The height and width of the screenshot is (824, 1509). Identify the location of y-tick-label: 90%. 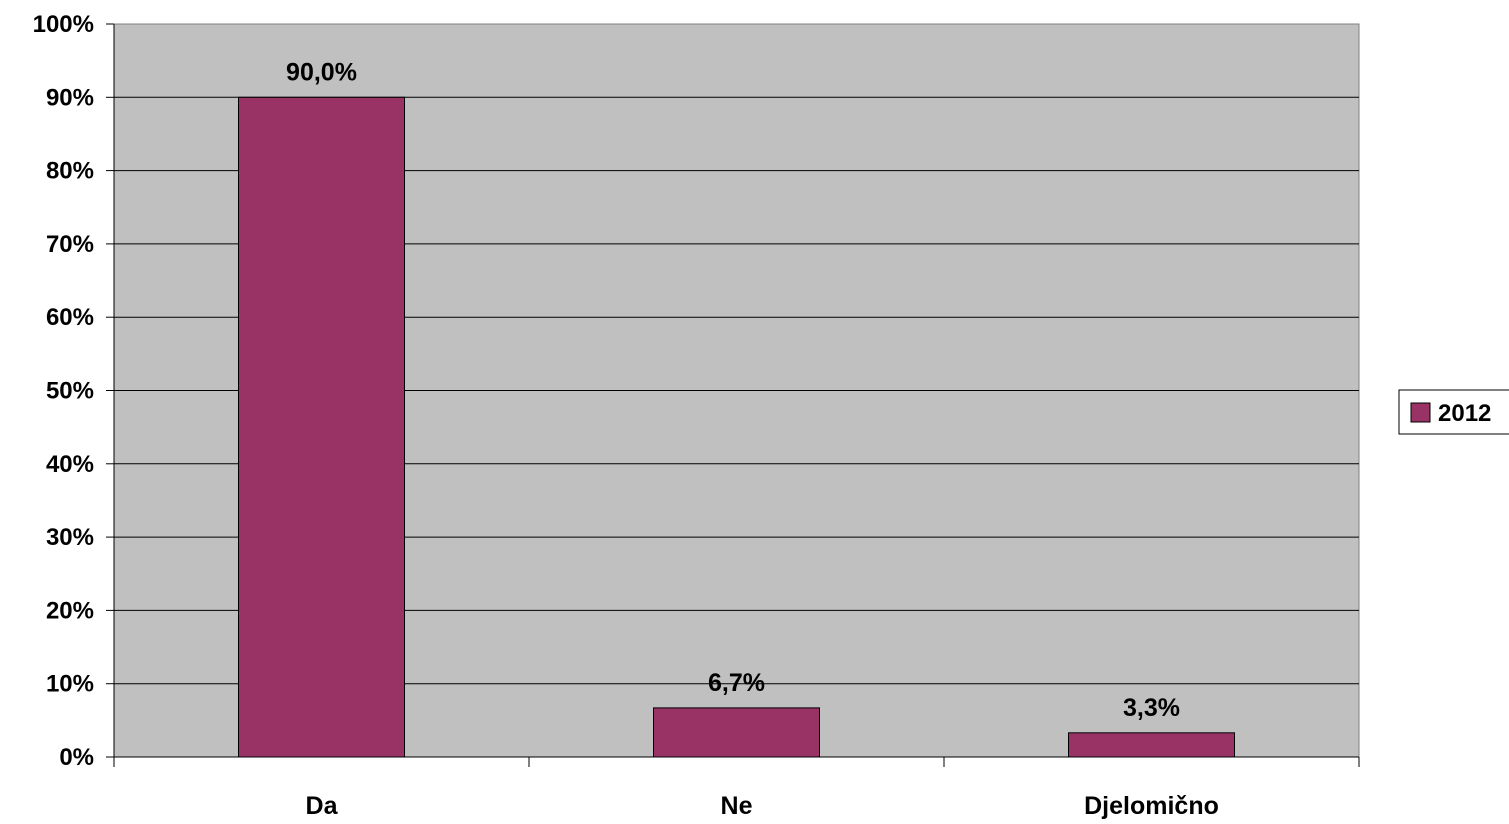
(70, 97).